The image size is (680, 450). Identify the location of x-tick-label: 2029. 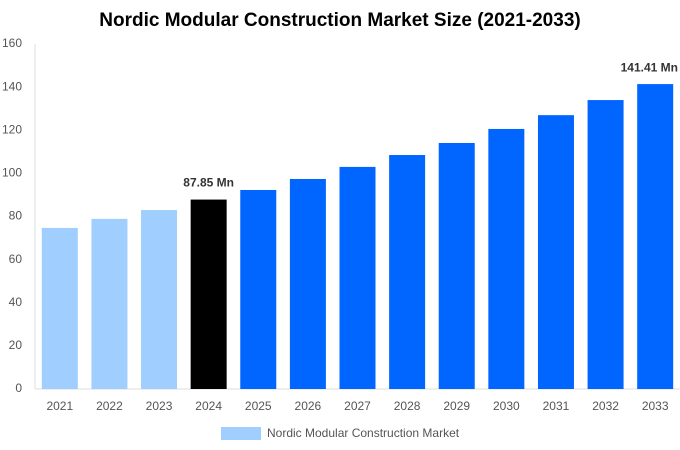
(456, 406).